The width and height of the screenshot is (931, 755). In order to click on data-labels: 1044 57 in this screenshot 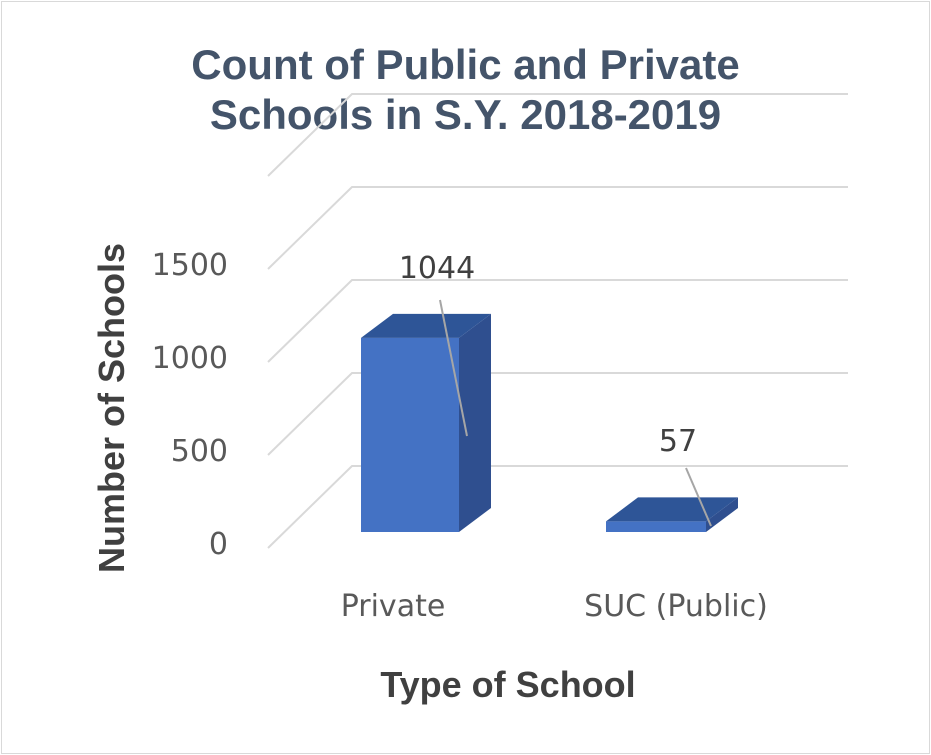, I will do `click(555, 389)`.